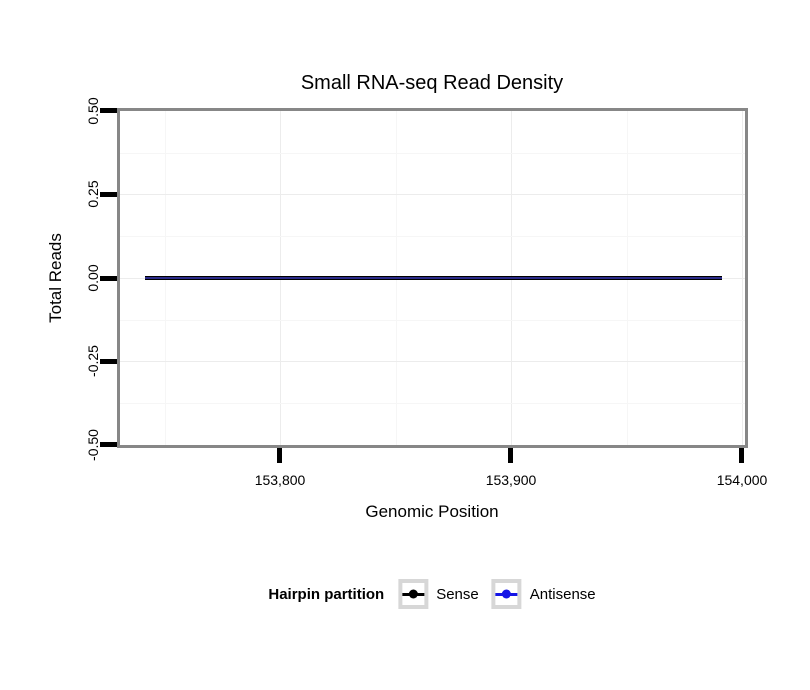 The height and width of the screenshot is (690, 810). Describe the element at coordinates (562, 594) in the screenshot. I see `legend-label-antisense: Antisense` at that location.